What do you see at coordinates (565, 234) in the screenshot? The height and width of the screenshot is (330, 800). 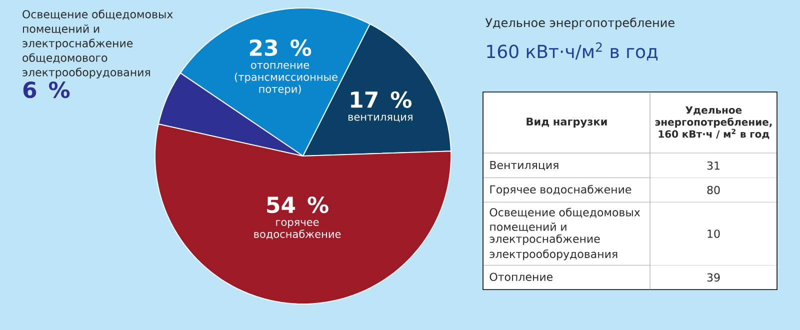 I see `category-label: Освещение общедомовых помещений и электроснабжение электрооборудования` at bounding box center [565, 234].